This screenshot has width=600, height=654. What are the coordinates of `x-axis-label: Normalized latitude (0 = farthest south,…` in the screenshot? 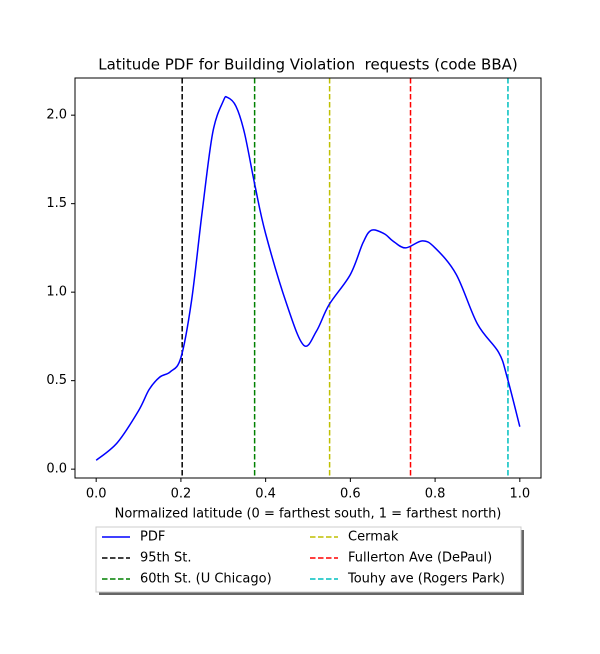 It's located at (308, 514).